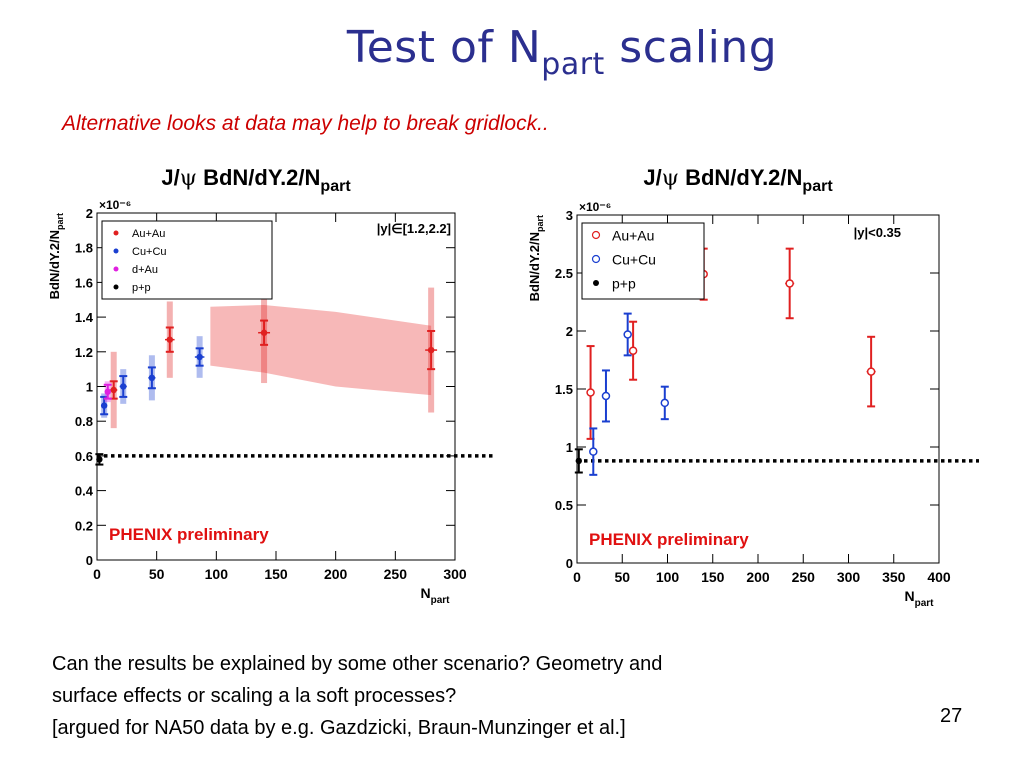 The height and width of the screenshot is (768, 1024). What do you see at coordinates (444, 47) in the screenshot?
I see `slide-title-main: Test of N` at bounding box center [444, 47].